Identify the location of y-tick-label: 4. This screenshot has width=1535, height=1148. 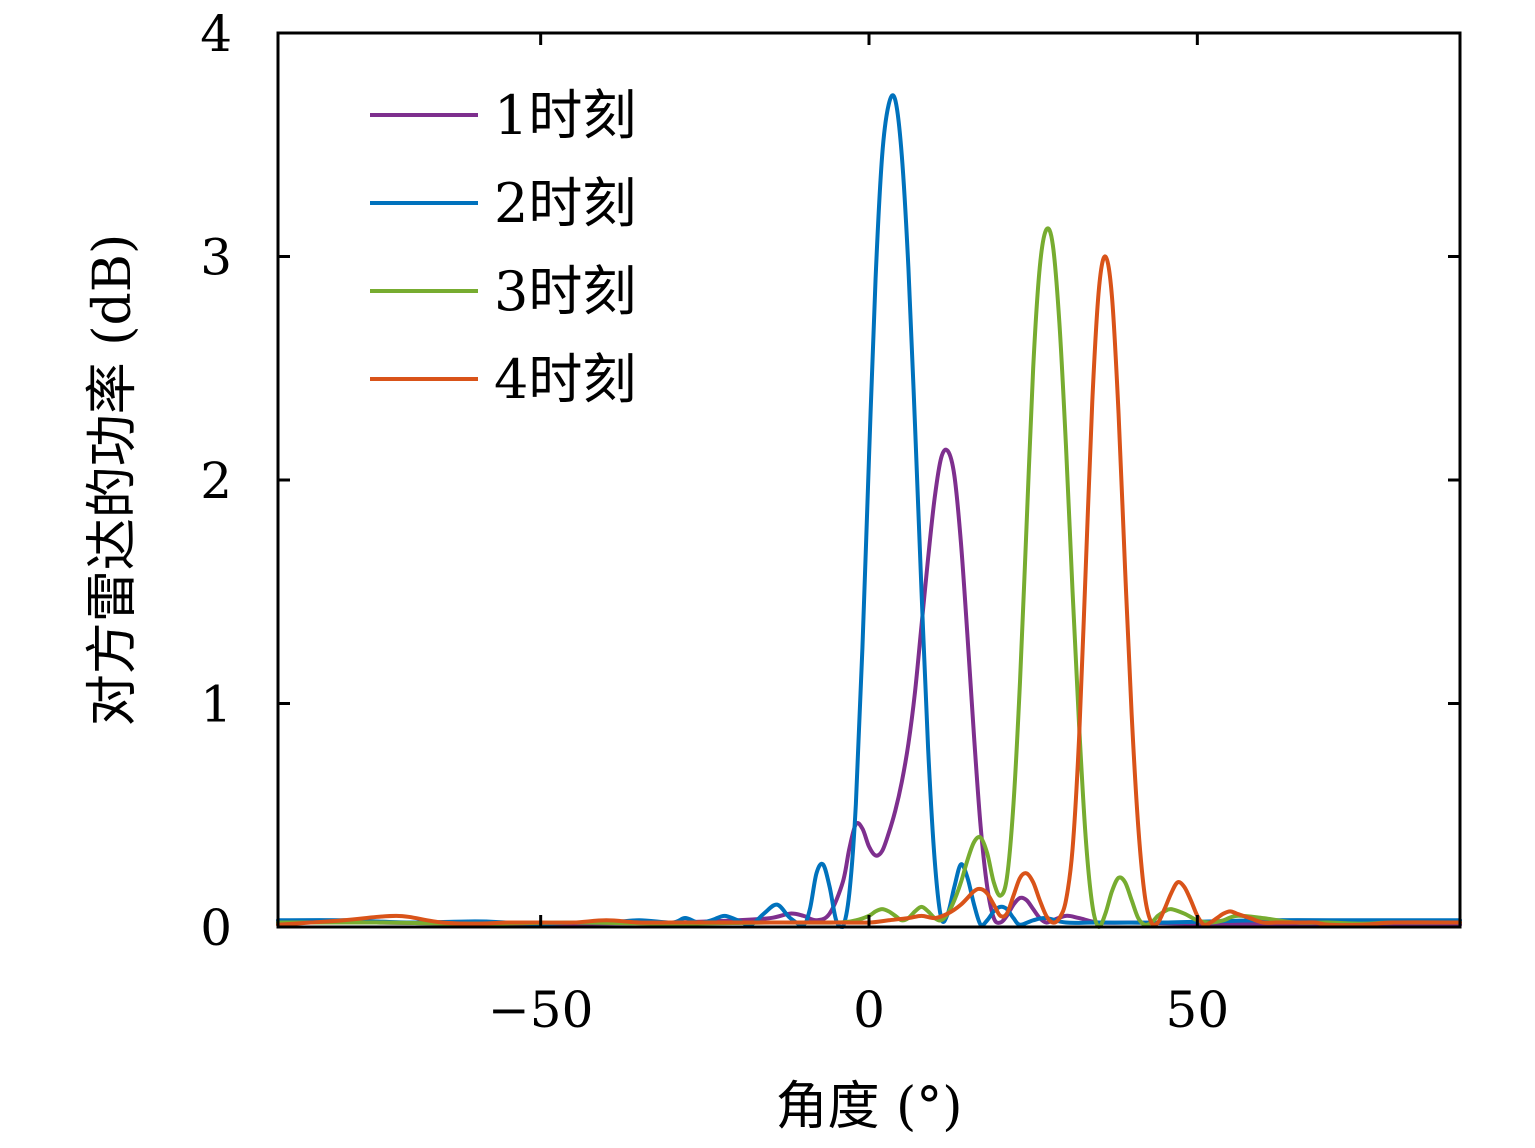
(216, 34).